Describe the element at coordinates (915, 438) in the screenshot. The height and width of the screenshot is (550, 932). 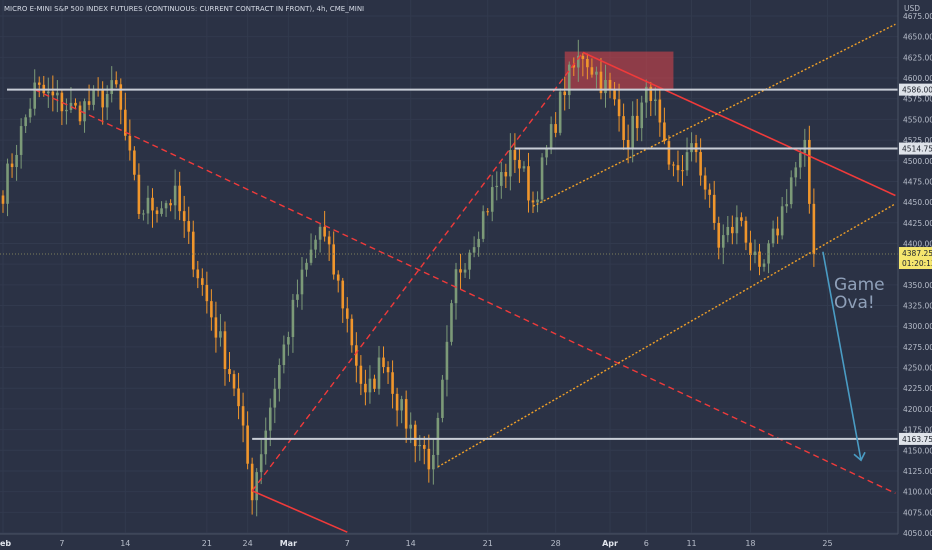
I see `level-badge` at that location.